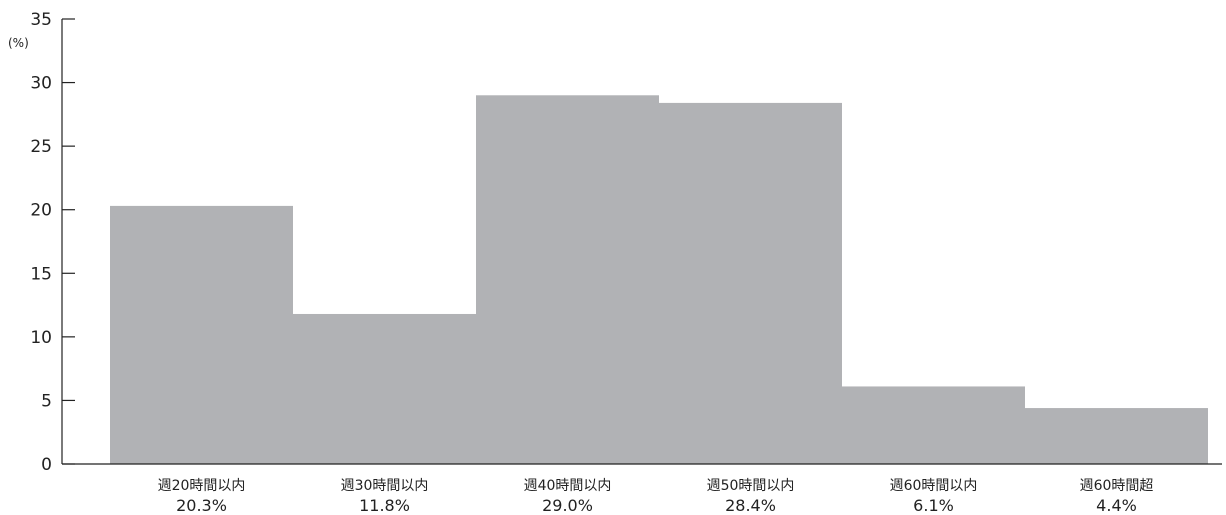 The height and width of the screenshot is (515, 1226). What do you see at coordinates (1117, 486) in the screenshot?
I see `category-label: 週60時間超` at bounding box center [1117, 486].